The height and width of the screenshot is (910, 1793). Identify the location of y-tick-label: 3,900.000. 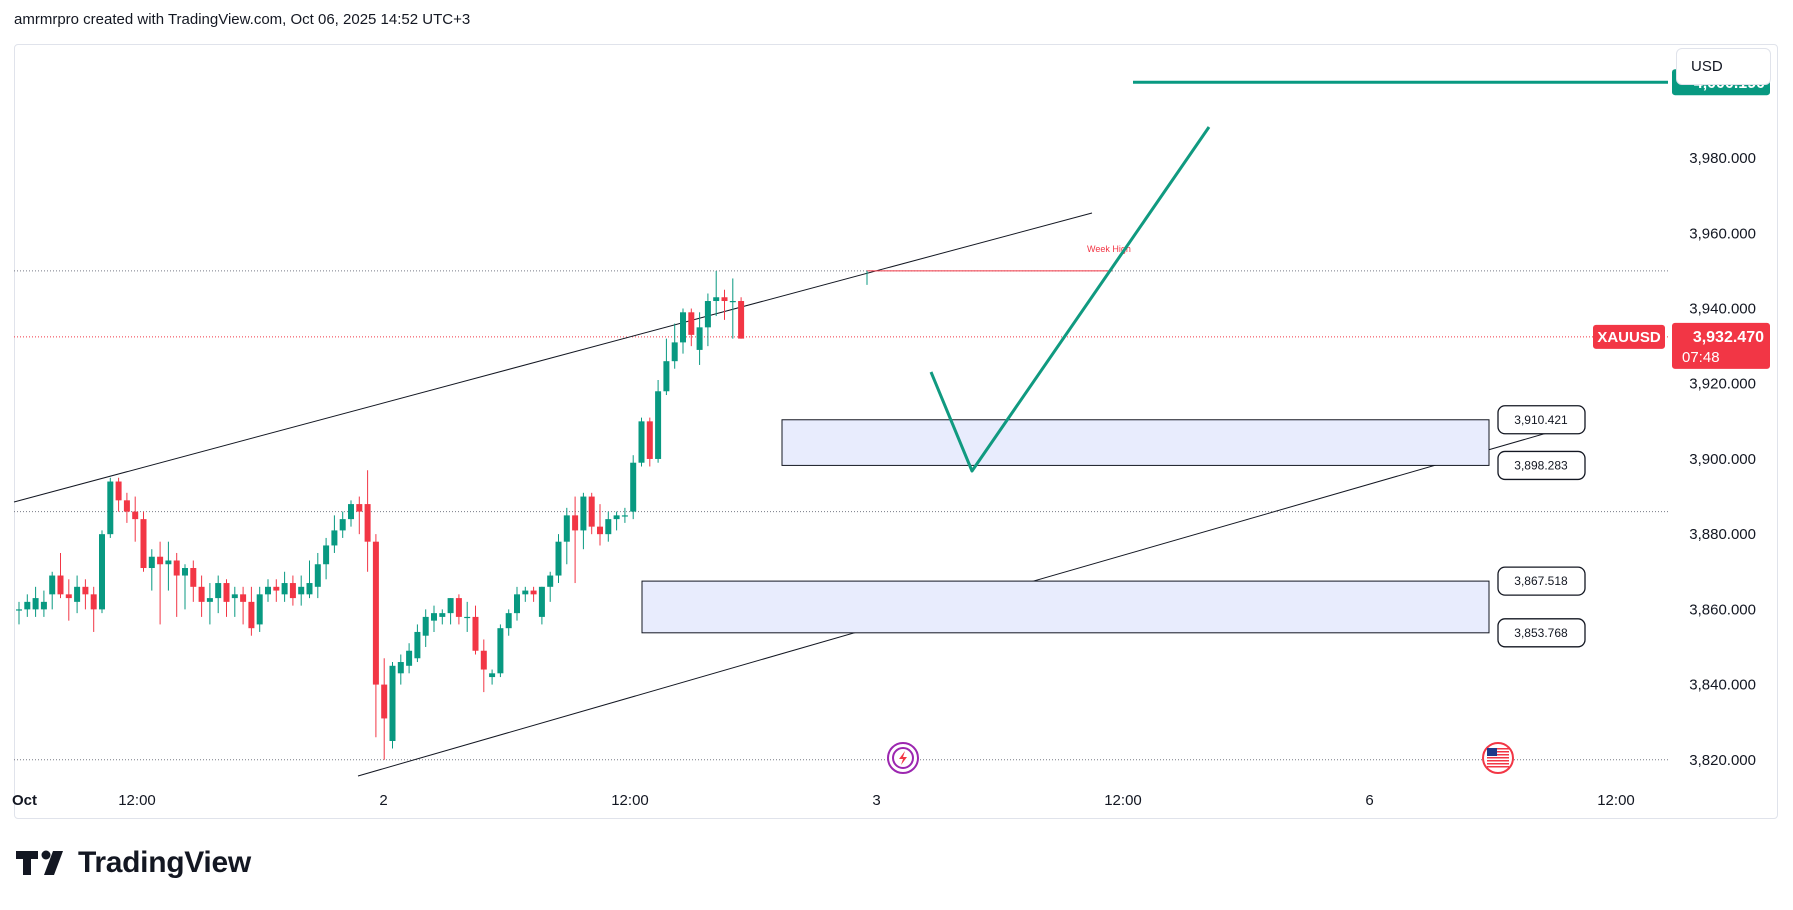
(1722, 459).